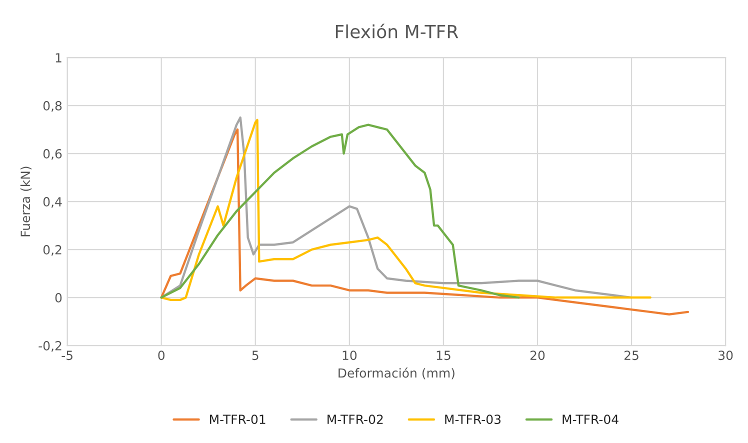  Describe the element at coordinates (255, 355) in the screenshot. I see `x-tick-label: 5` at that location.